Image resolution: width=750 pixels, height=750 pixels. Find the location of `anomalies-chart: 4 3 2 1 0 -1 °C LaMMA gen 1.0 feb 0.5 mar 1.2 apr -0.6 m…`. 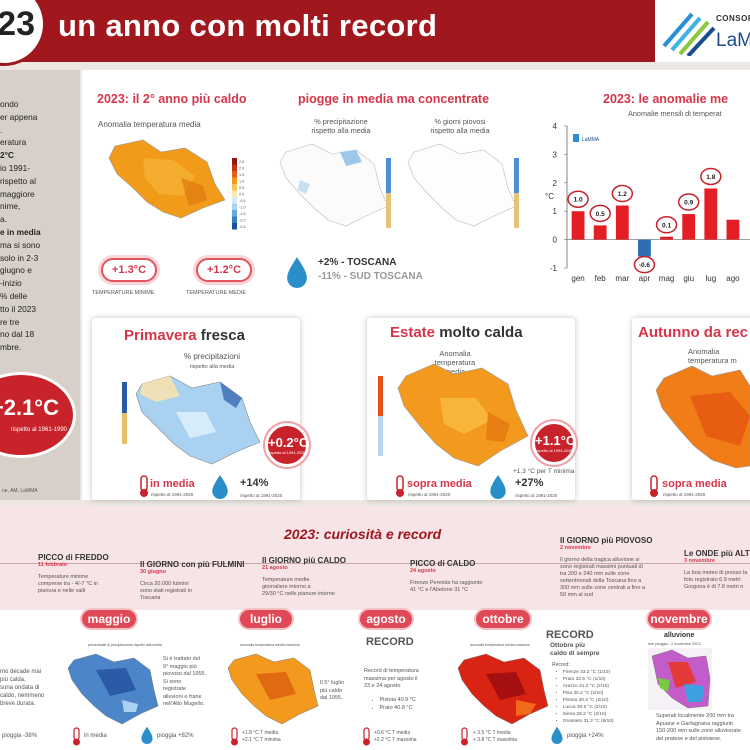

anomalies-chart: 4 3 2 1 0 -1 °C LaMMA gen 1.0 feb 0.5 mar 1.2 apr -0.6 m… is located at coordinates (647, 202).